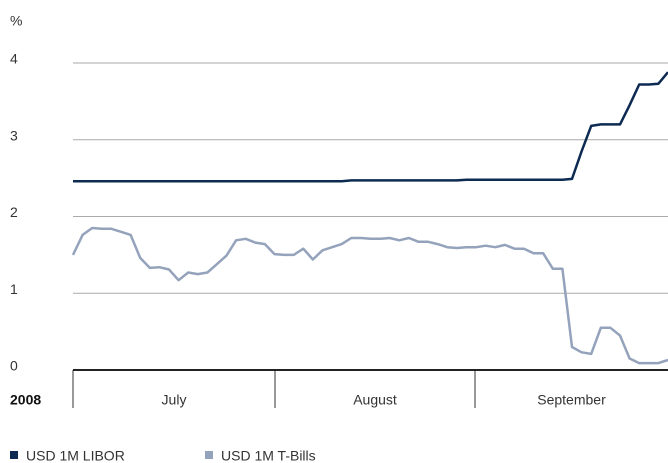  What do you see at coordinates (571, 400) in the screenshot?
I see `x-tick-label: September` at bounding box center [571, 400].